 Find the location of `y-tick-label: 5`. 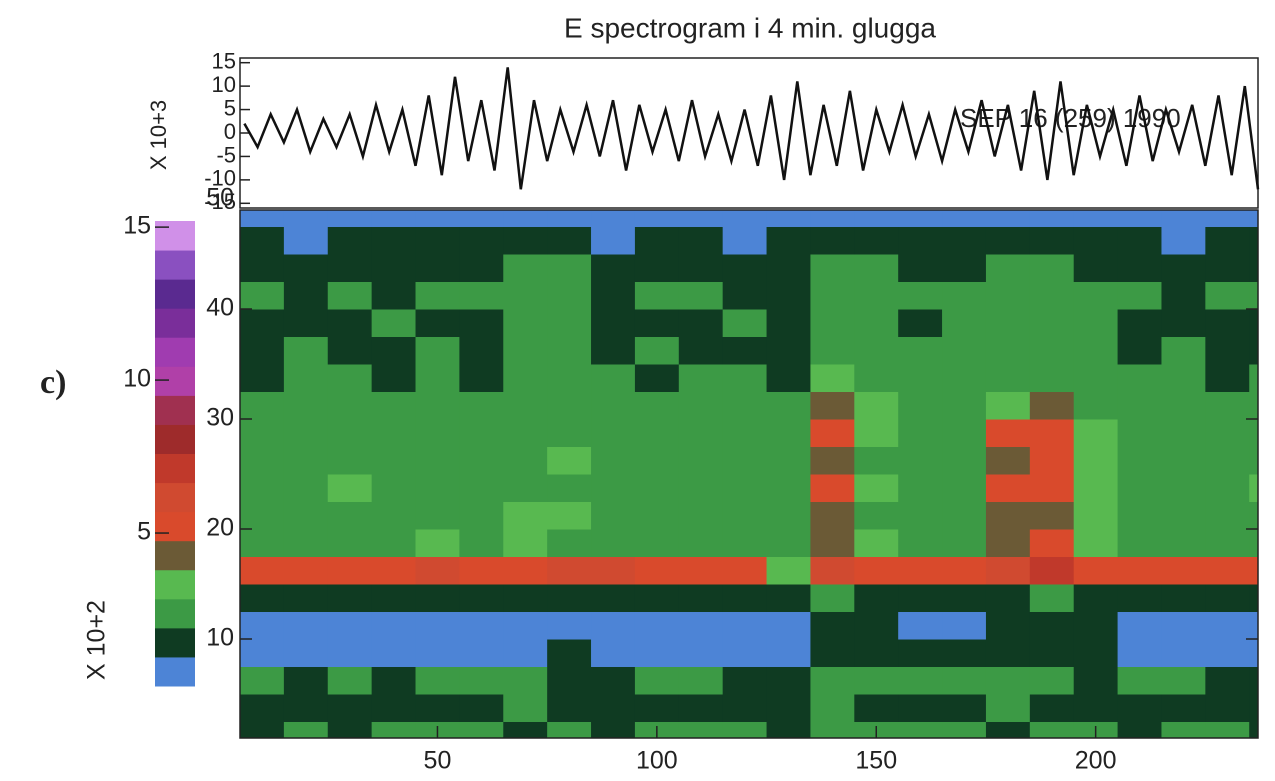

y-tick-label: 5 is located at coordinates (230, 107).